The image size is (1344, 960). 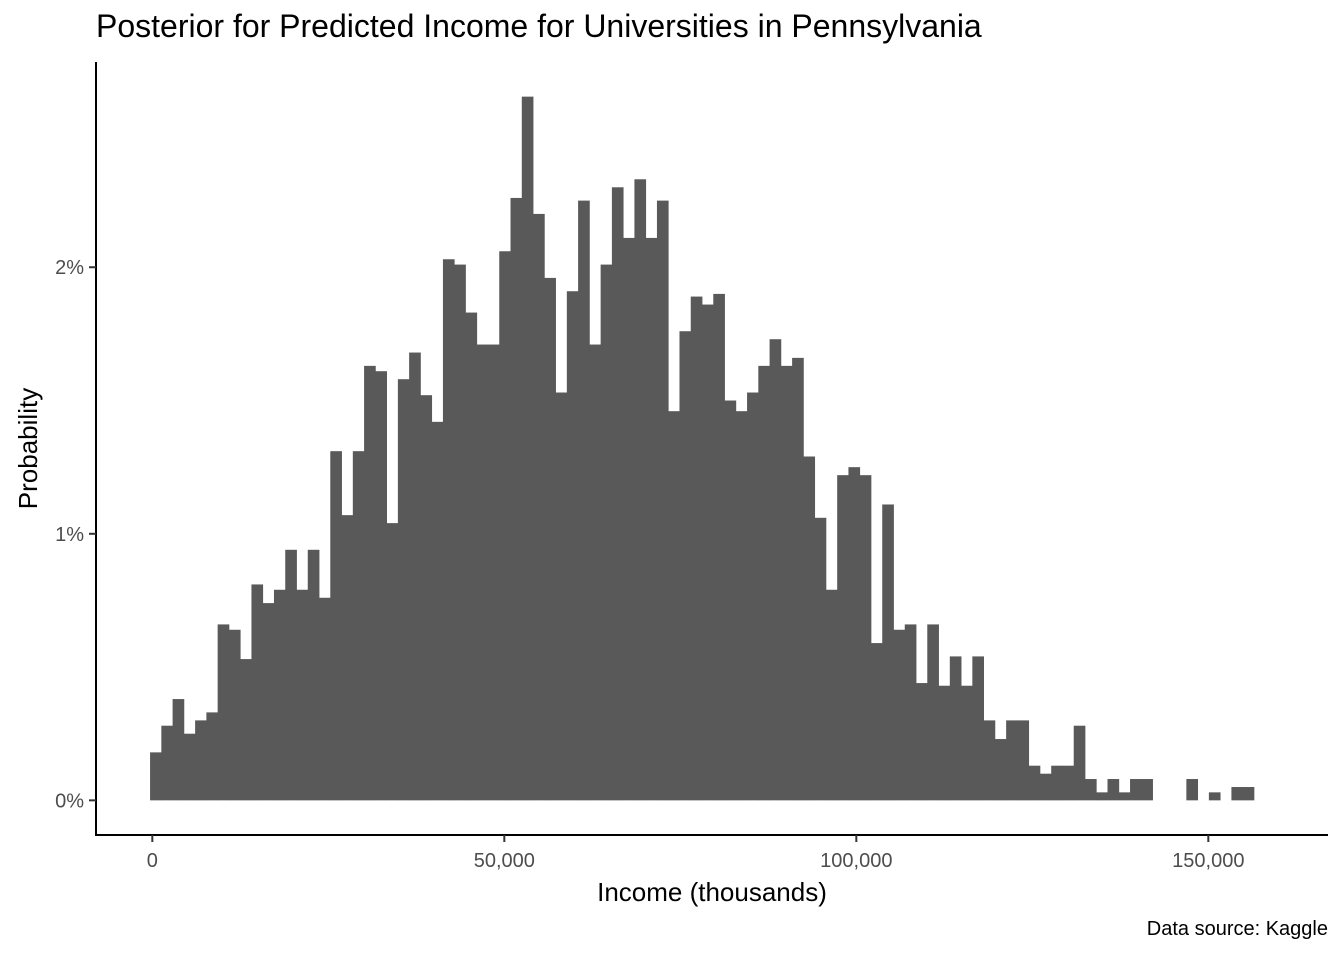 What do you see at coordinates (69, 535) in the screenshot?
I see `y-tick-label: 1%` at bounding box center [69, 535].